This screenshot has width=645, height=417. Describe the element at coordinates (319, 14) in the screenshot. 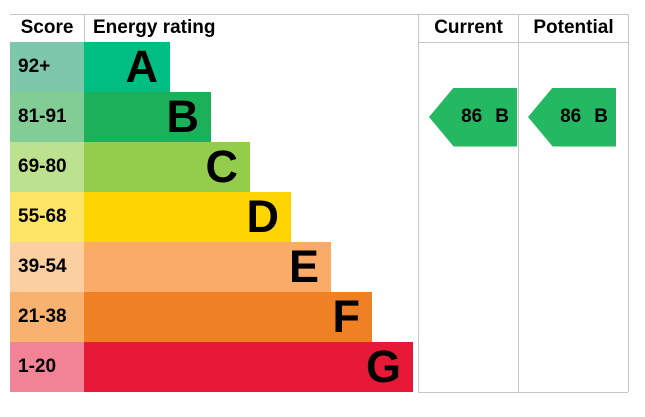

I see `table-top-border` at that location.